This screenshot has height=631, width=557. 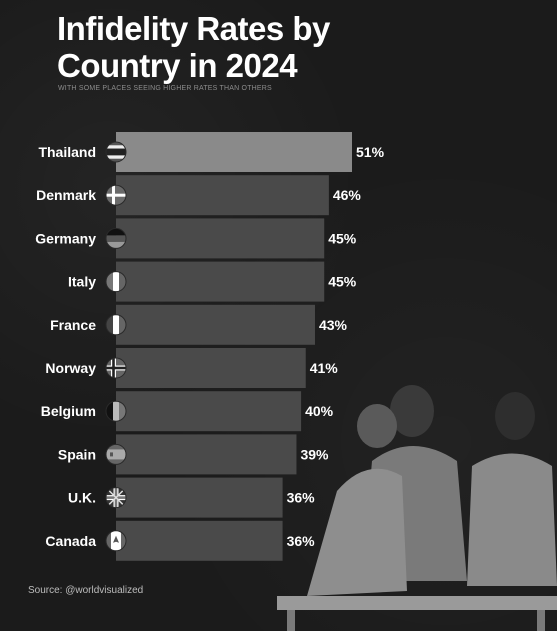 I want to click on value-label: 40%, so click(x=319, y=411).